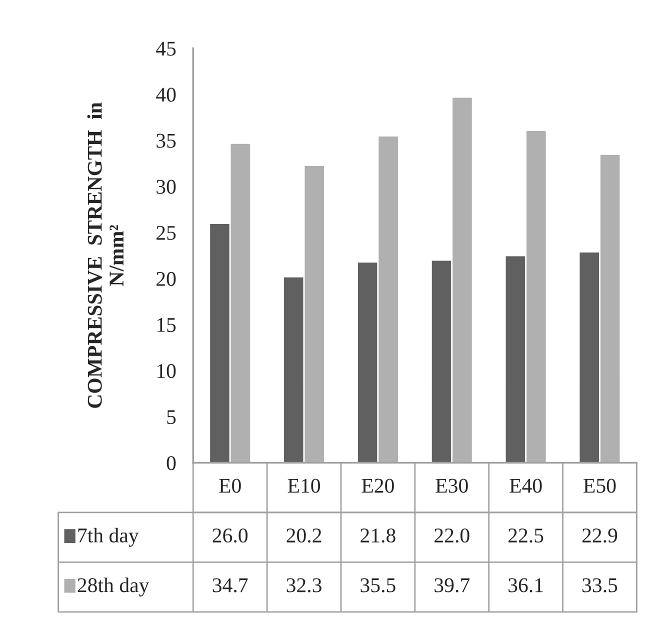  What do you see at coordinates (166, 187) in the screenshot?
I see `y-tick-label: 30` at bounding box center [166, 187].